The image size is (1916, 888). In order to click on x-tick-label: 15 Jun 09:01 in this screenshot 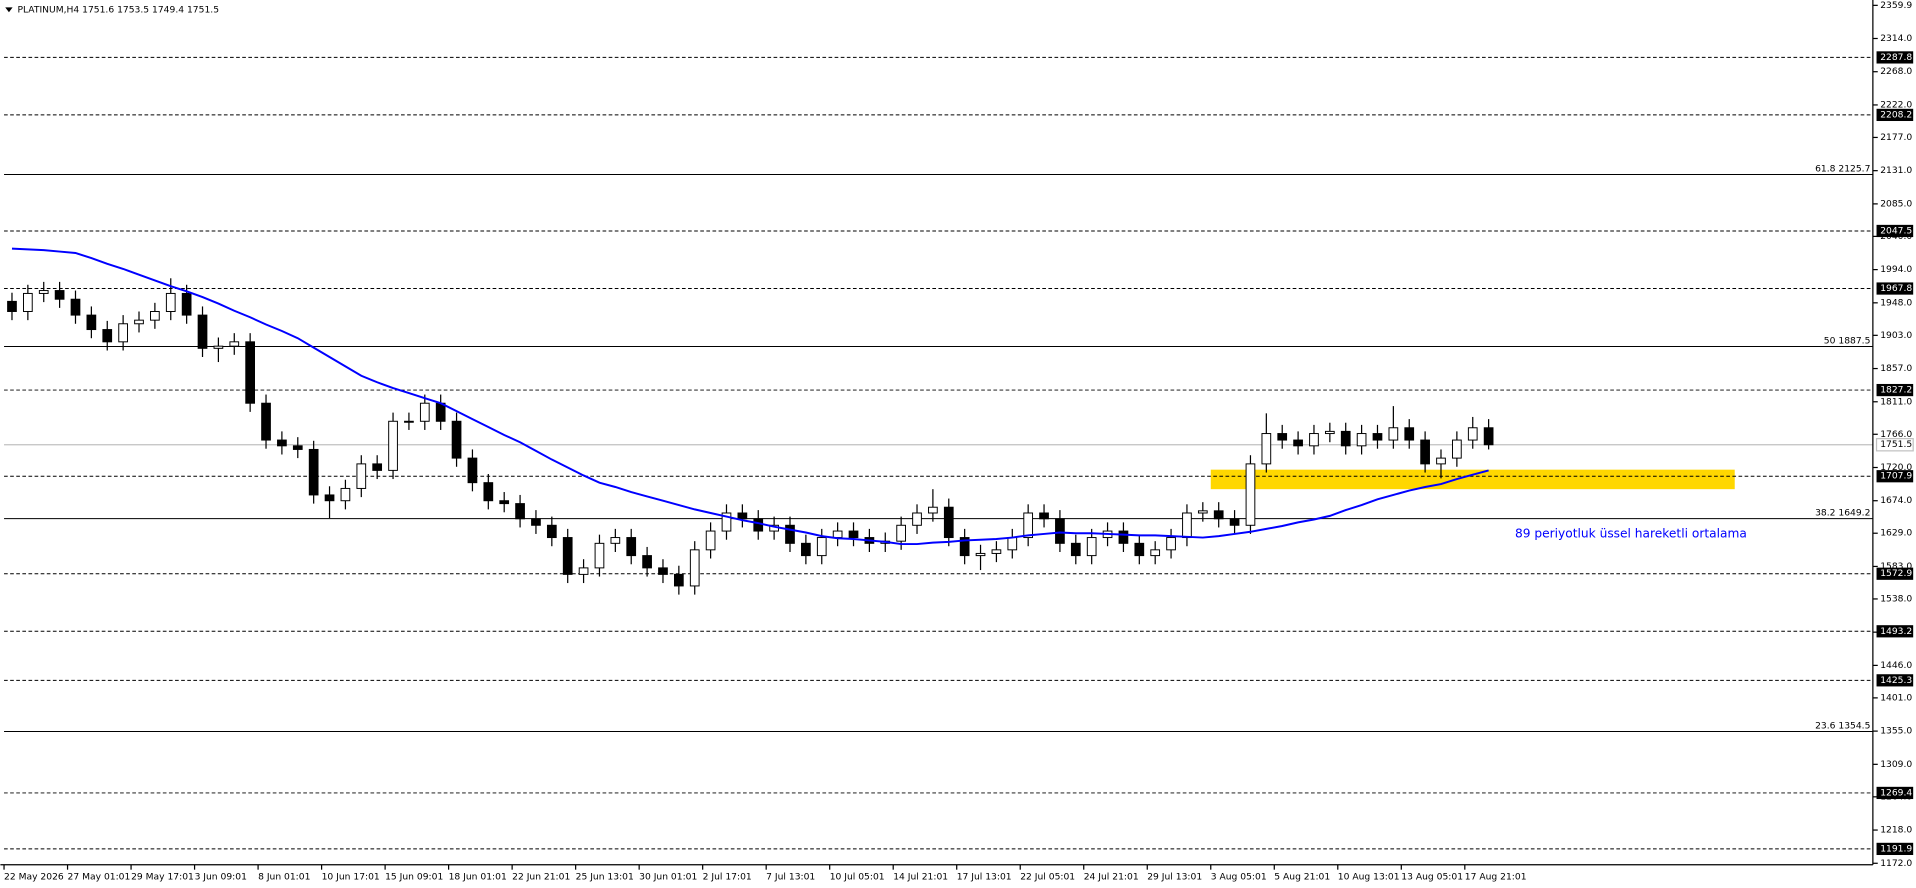, I will do `click(414, 877)`.